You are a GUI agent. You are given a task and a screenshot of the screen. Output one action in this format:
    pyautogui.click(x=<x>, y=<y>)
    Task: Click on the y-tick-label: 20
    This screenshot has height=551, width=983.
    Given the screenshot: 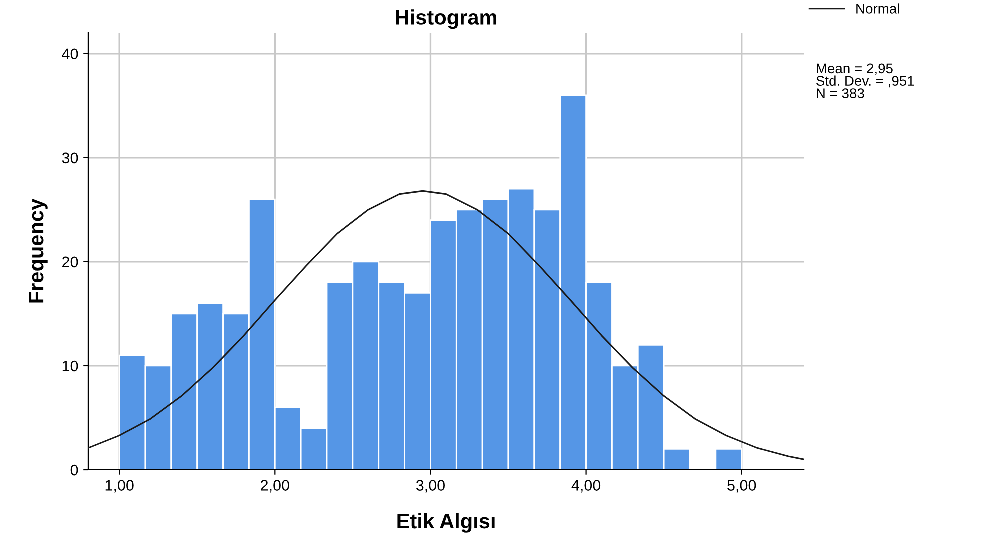 What is the action you would take?
    pyautogui.click(x=70, y=262)
    